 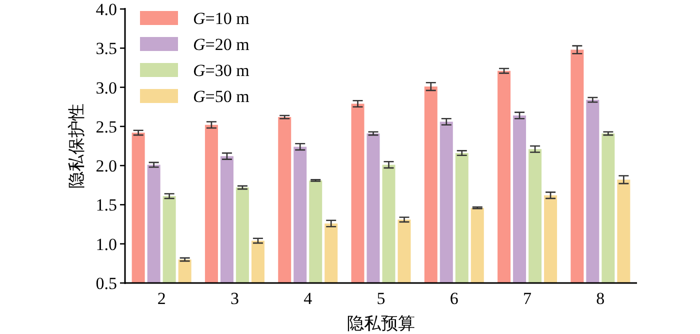 I want to click on legend-label: G=20 m, so click(x=221, y=44).